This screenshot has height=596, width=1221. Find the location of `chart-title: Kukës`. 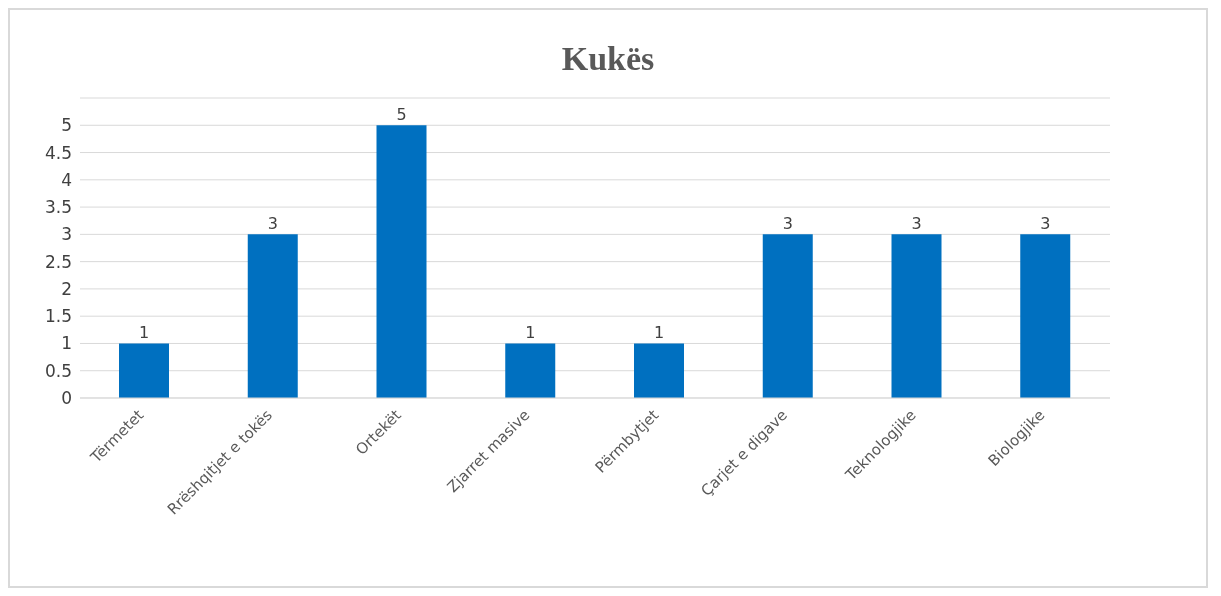

chart-title: Kukës is located at coordinates (608, 59).